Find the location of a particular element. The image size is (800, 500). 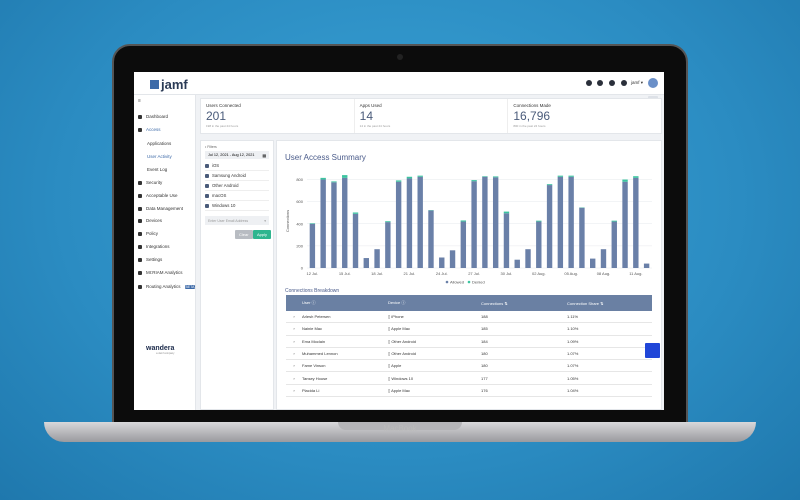

sidebar-item-label: Settings is located at coordinates (154, 259).